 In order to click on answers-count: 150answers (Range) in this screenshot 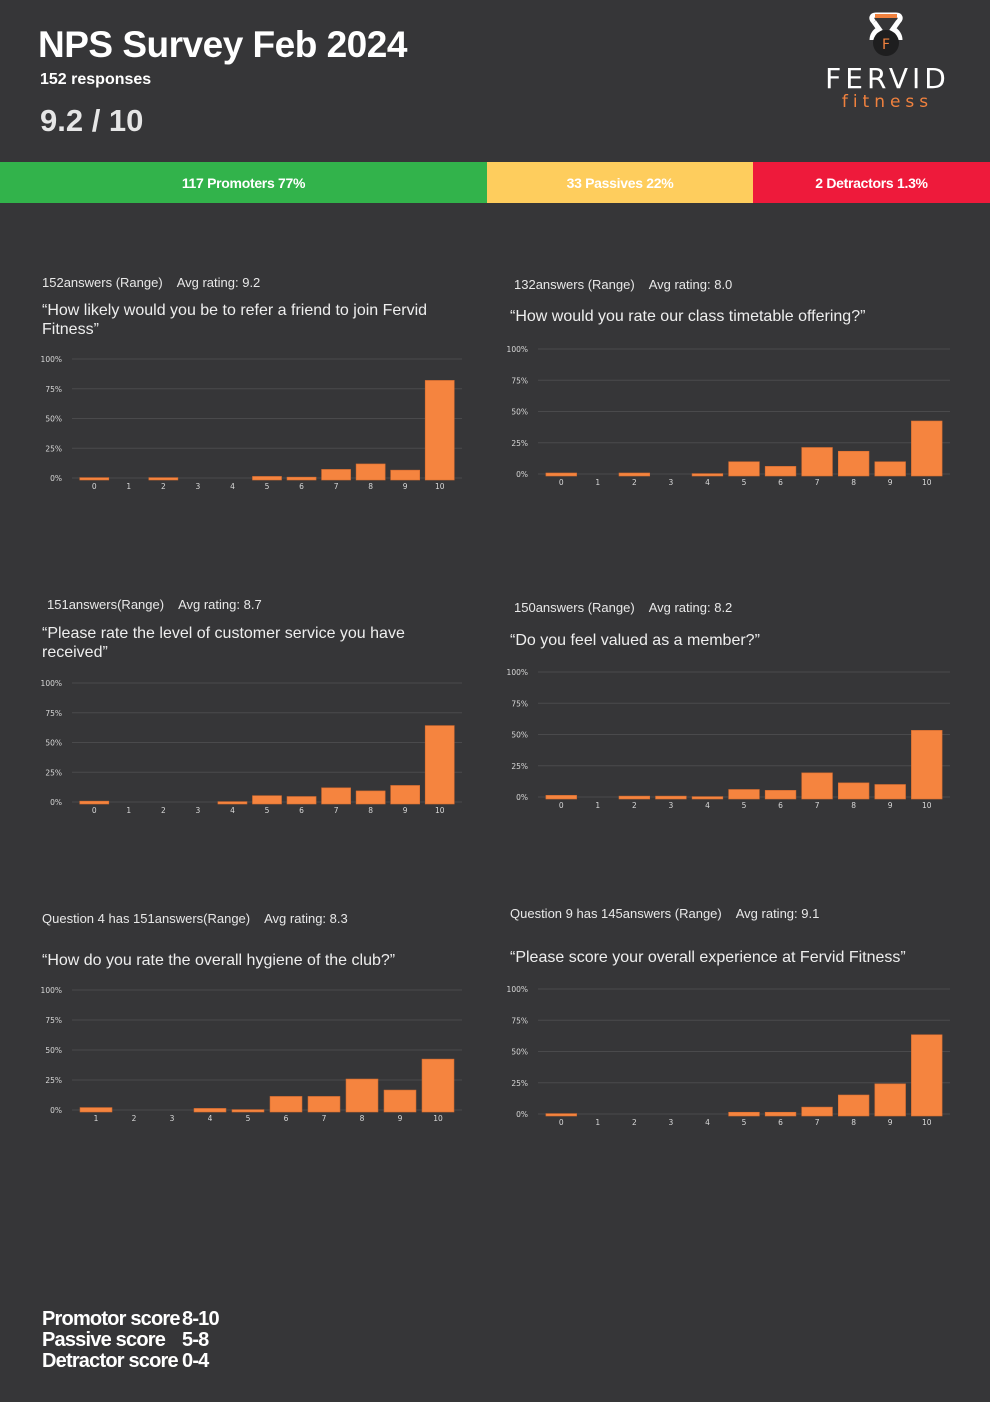, I will do `click(574, 607)`.